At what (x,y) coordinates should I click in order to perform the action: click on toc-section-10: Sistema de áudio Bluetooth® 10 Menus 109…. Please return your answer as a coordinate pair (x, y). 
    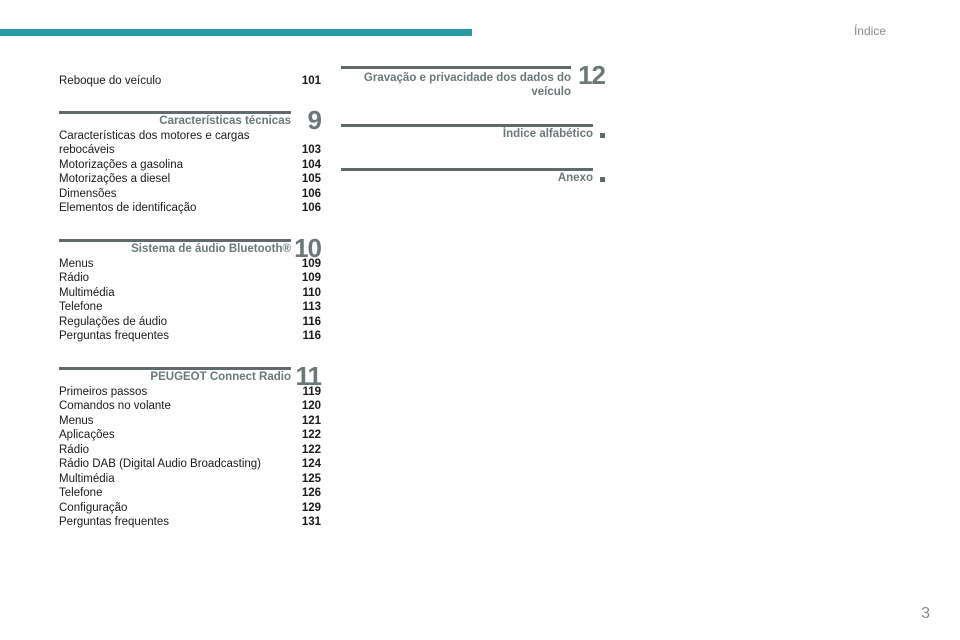
    Looking at the image, I should click on (190, 289).